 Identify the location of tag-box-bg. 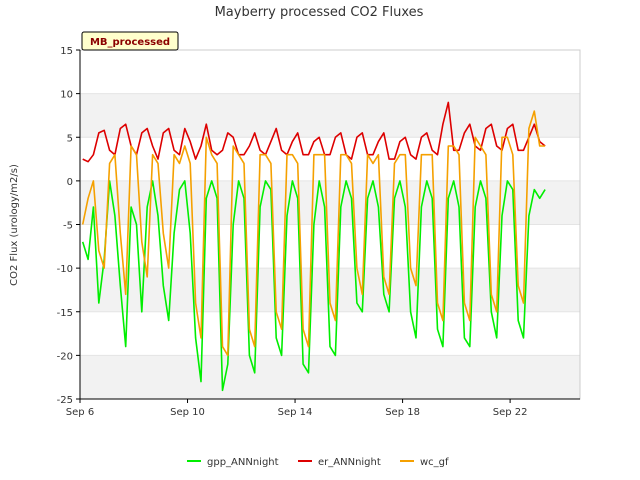
(130, 41).